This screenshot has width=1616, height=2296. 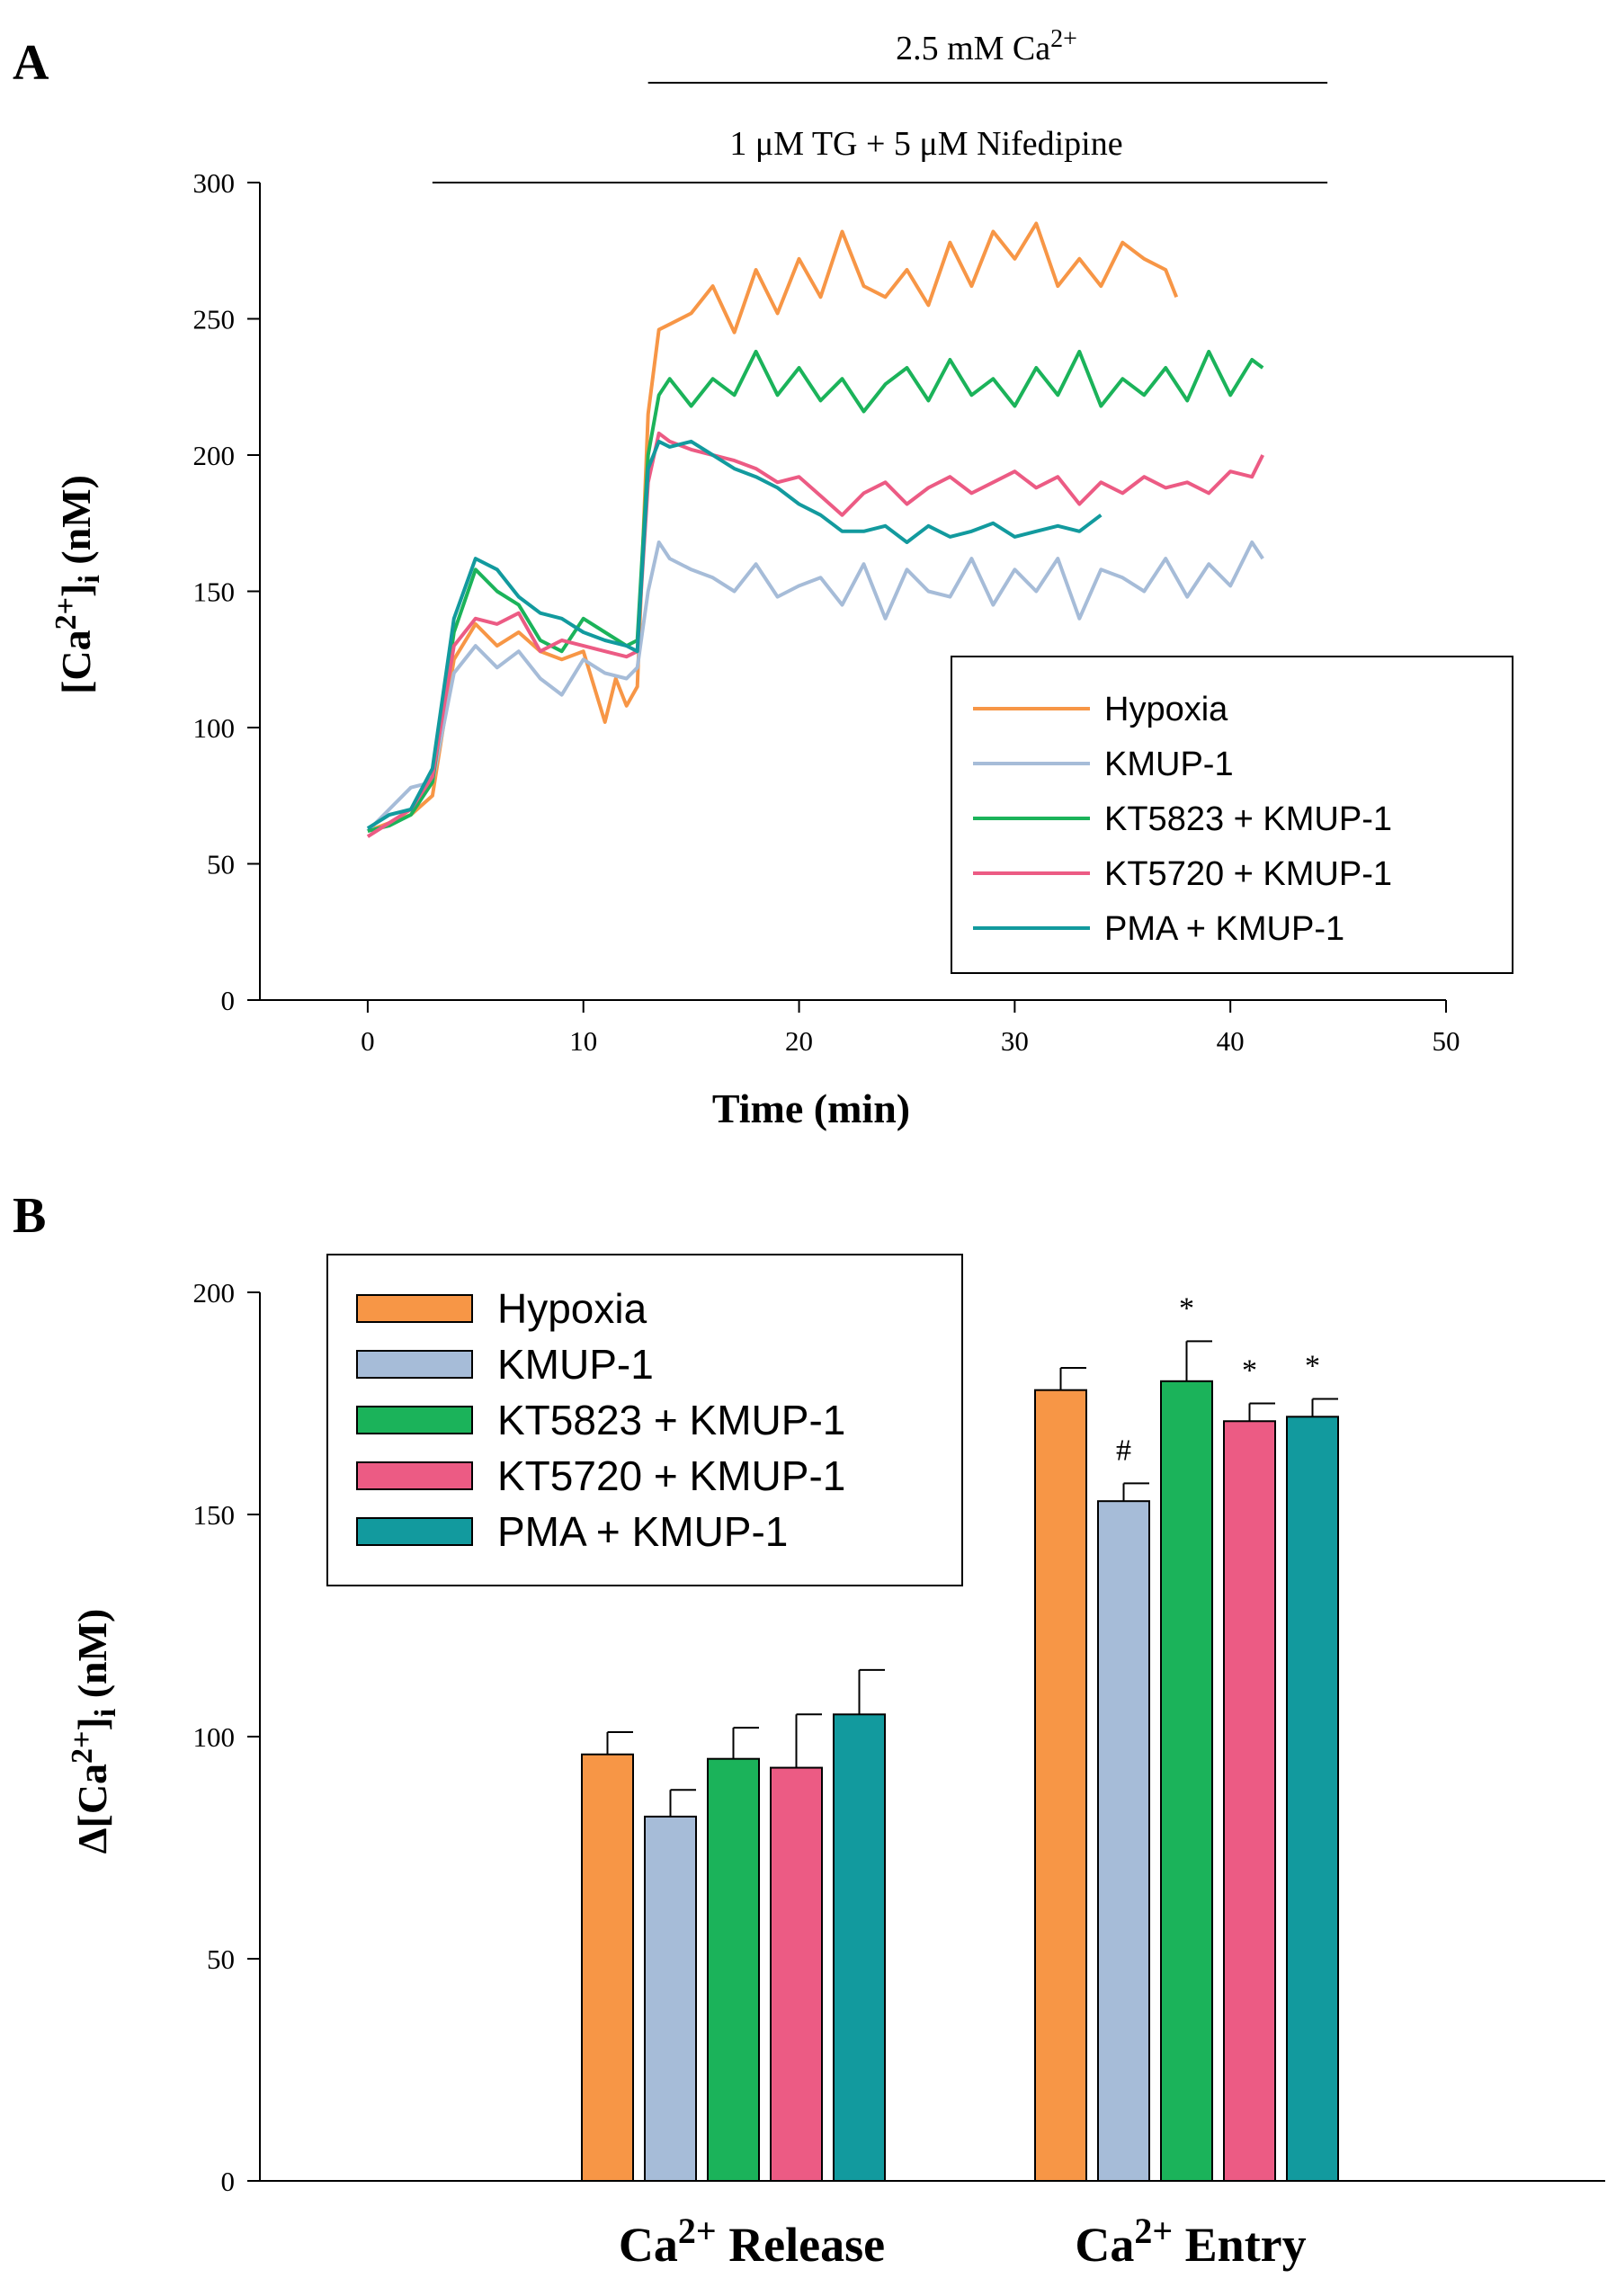 I want to click on panel-a-letter: A, so click(x=31, y=63).